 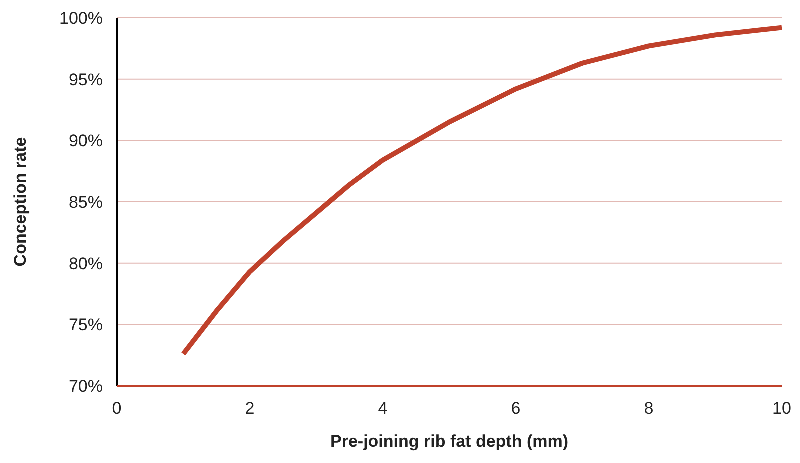 I want to click on x-tick-label: 4, so click(x=383, y=408).